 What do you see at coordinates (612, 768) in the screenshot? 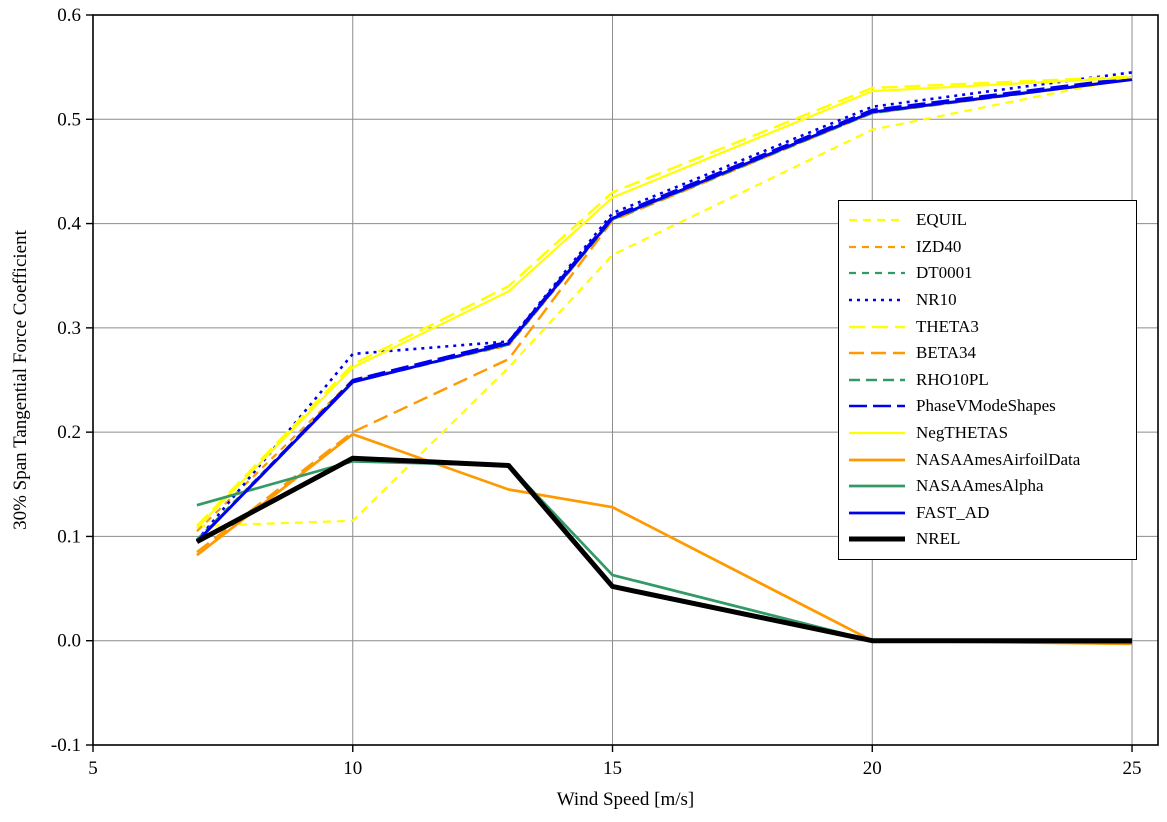
I see `x-tick-label: 15` at bounding box center [612, 768].